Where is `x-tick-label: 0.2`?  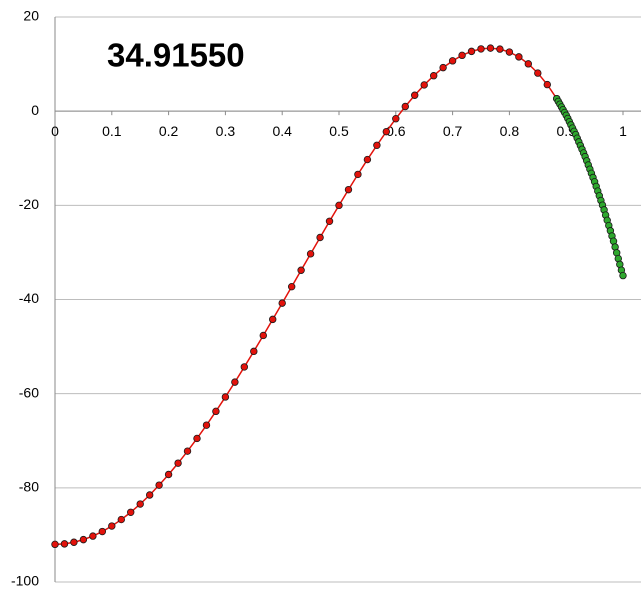
x-tick-label: 0.2 is located at coordinates (169, 131).